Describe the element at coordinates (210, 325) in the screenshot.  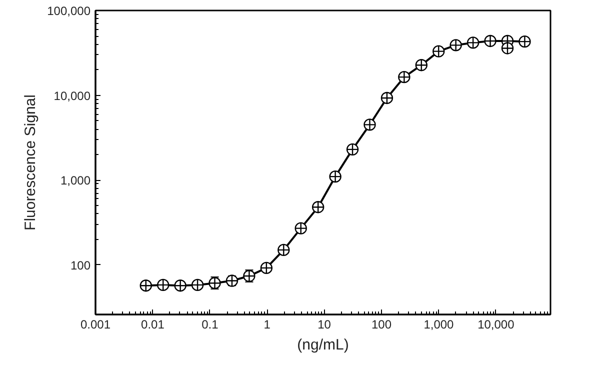
I see `x-tick-label: 0.1` at that location.